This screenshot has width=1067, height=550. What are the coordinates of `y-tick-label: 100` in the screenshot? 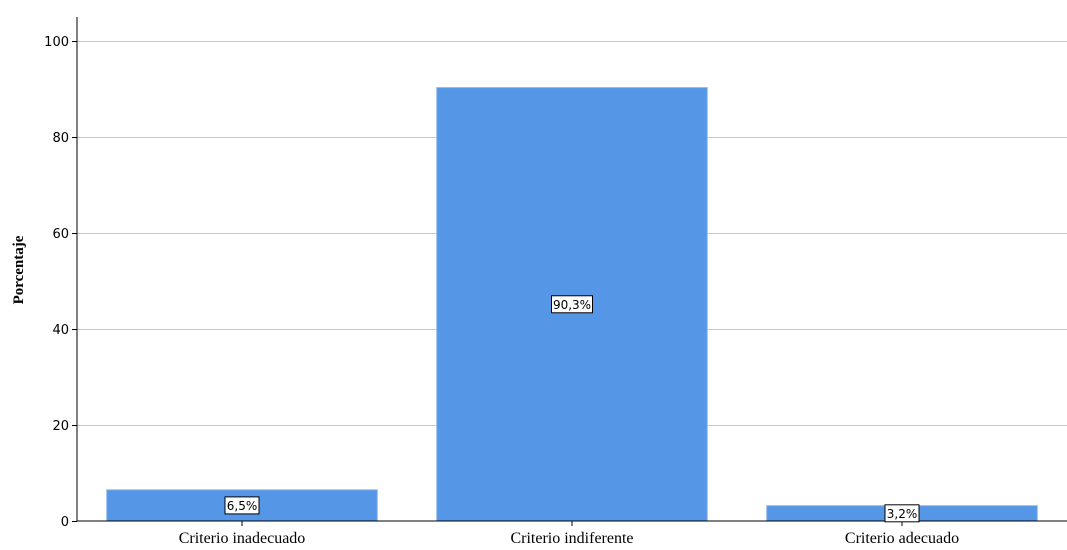 It's located at (56, 42).